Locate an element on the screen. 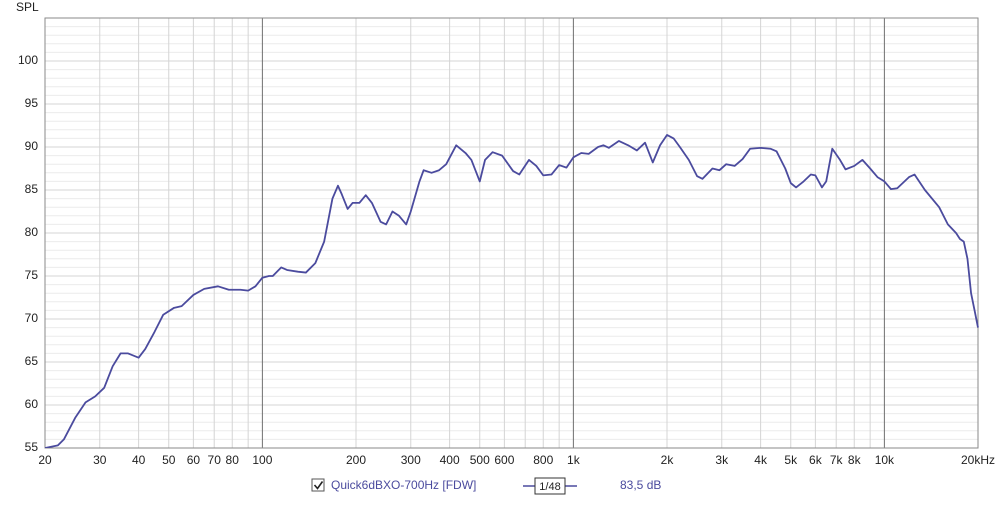 The width and height of the screenshot is (1000, 505). y-tick-label: 65 is located at coordinates (32, 361).